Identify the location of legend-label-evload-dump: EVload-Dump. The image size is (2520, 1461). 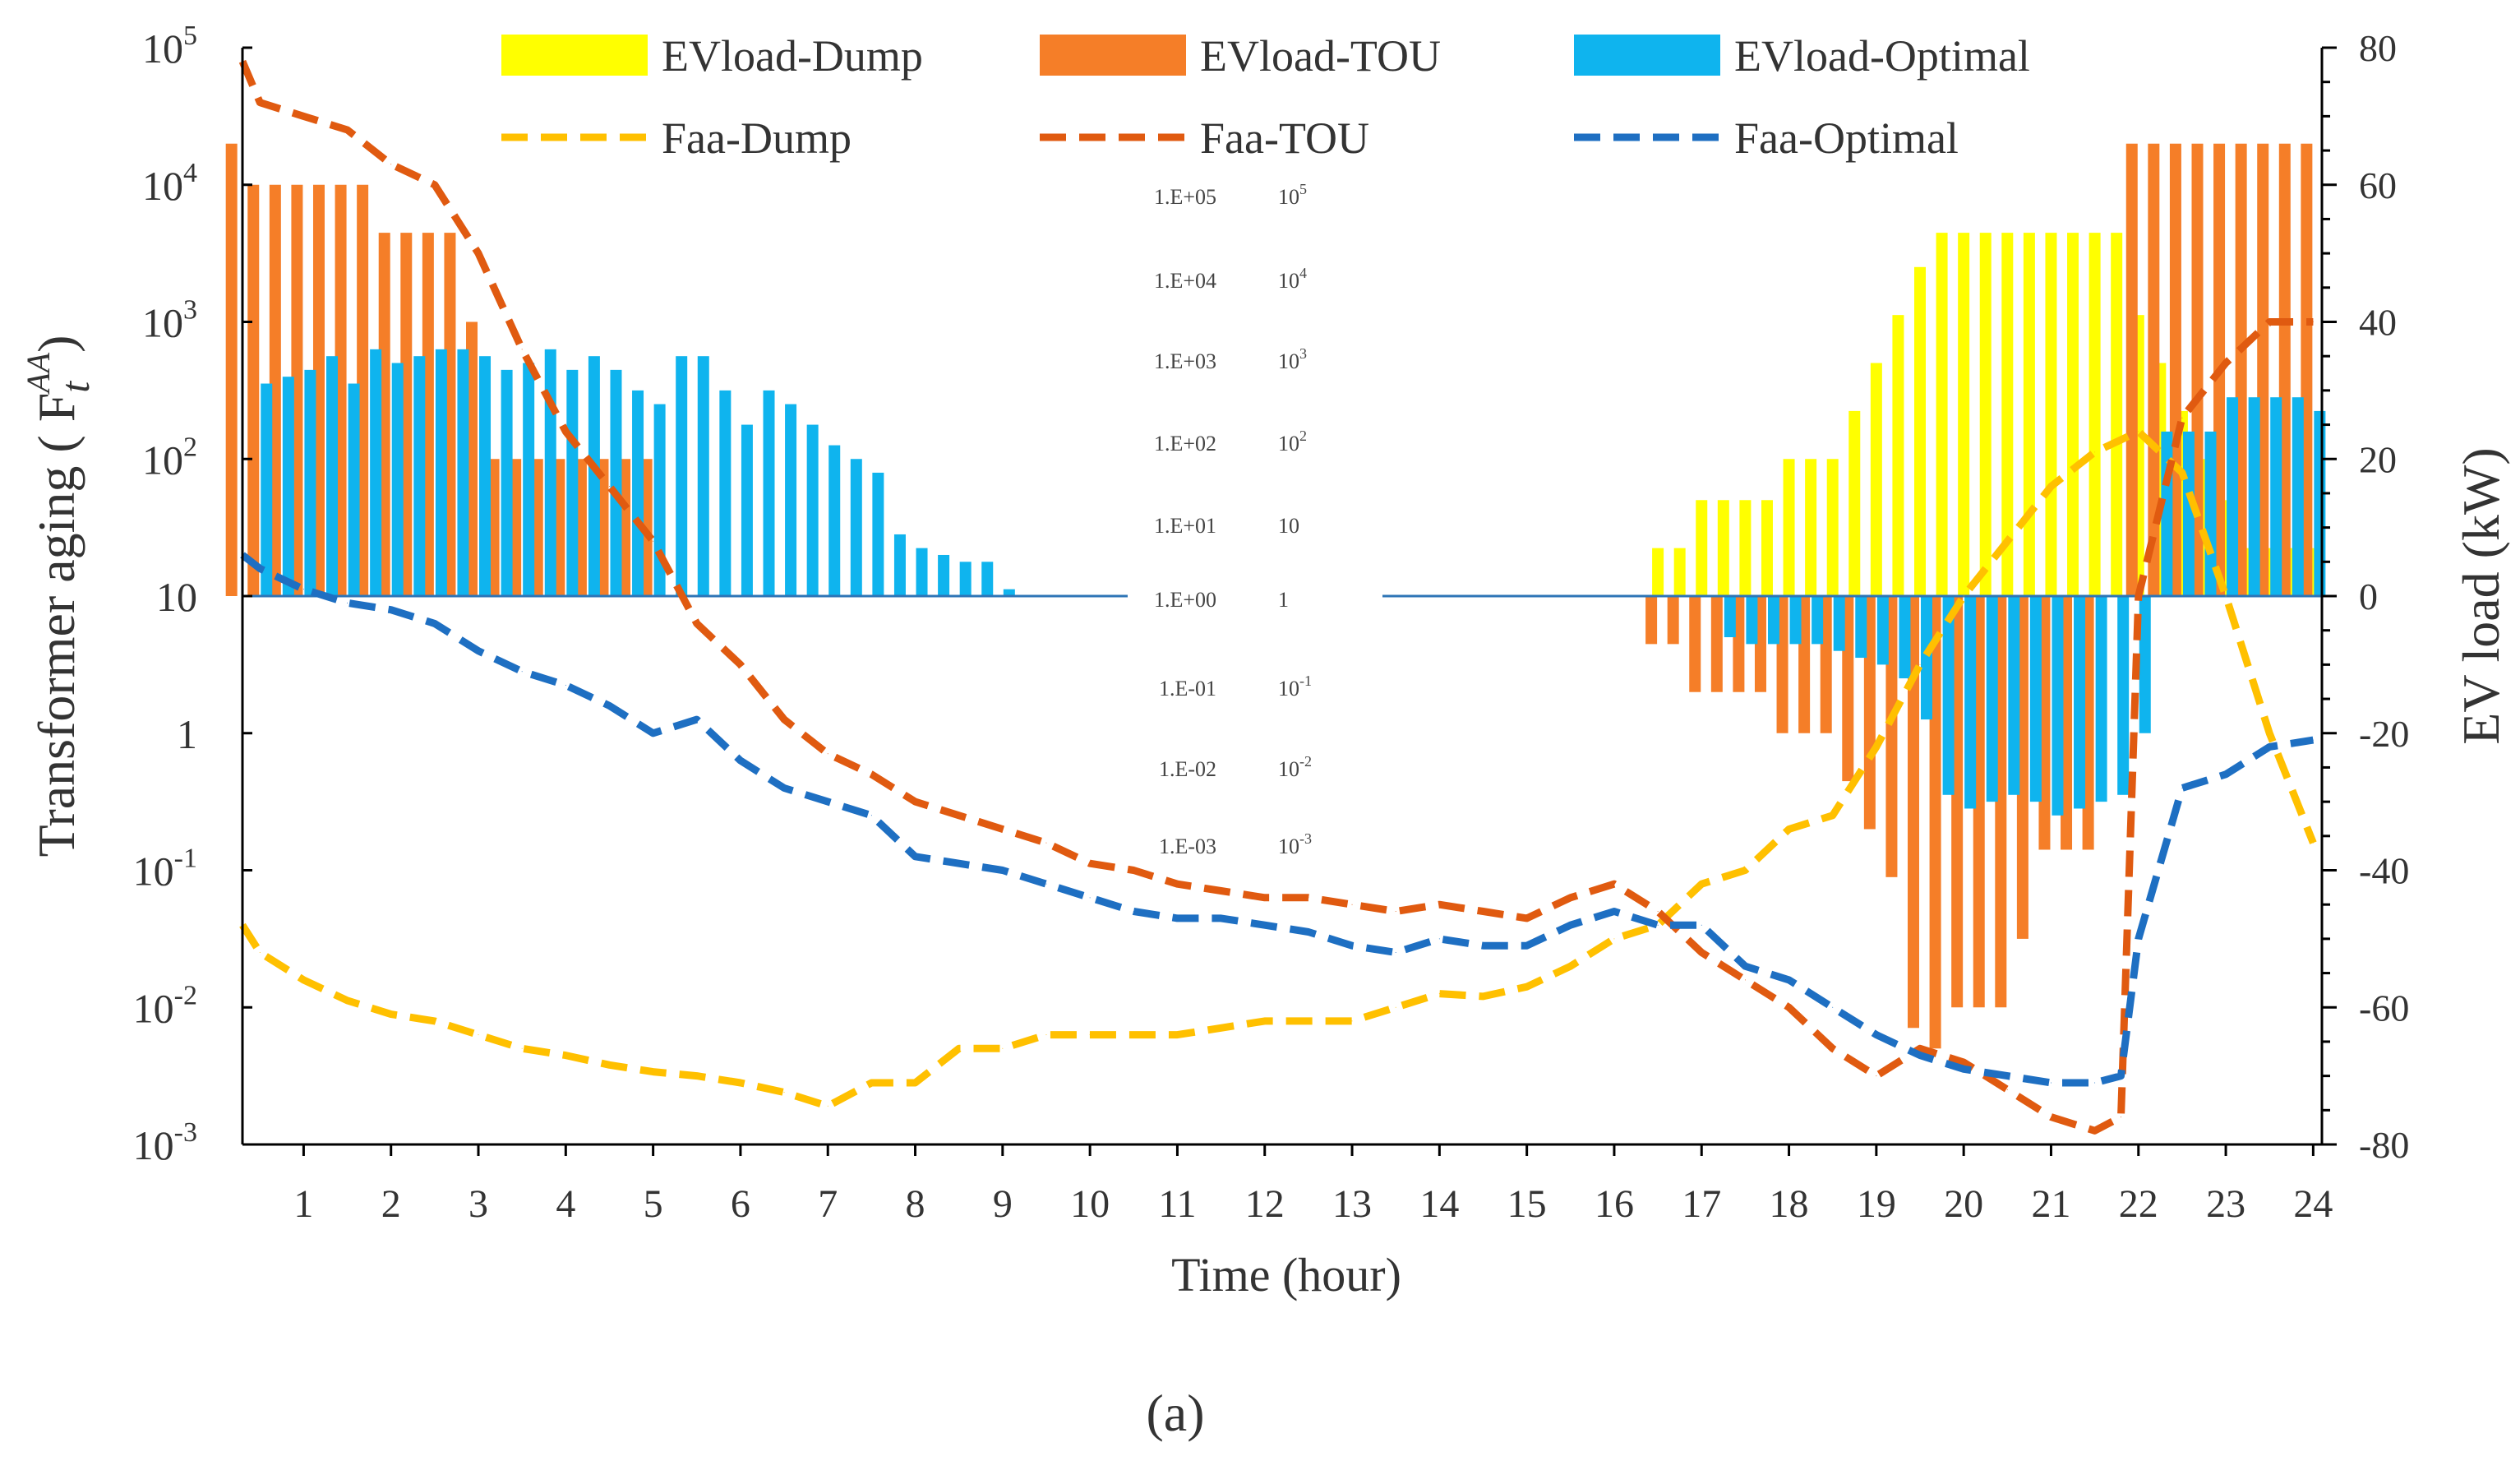
(792, 56).